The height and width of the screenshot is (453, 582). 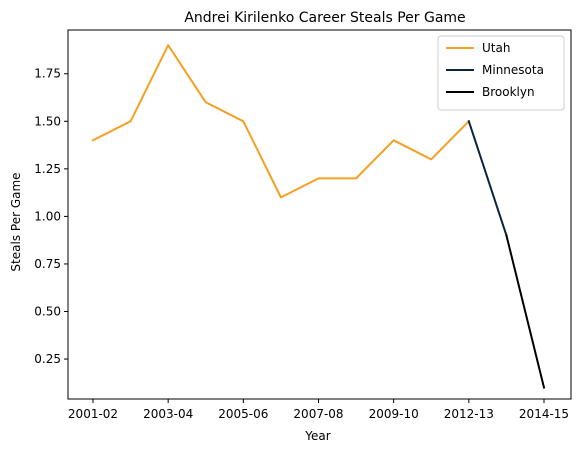 What do you see at coordinates (47, 312) in the screenshot?
I see `y-tick-label: 0.50` at bounding box center [47, 312].